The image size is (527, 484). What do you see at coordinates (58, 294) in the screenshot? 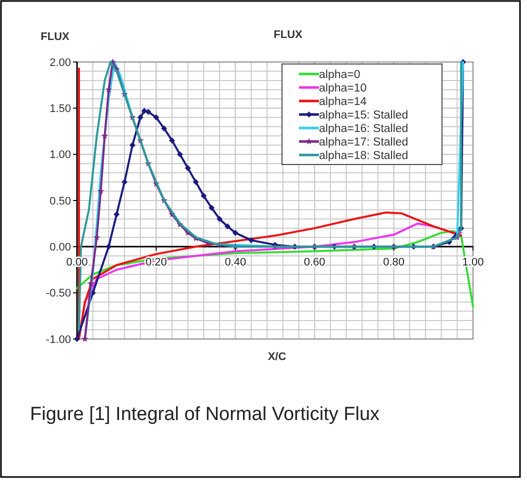
I see `y-tick-label: -0.50` at bounding box center [58, 294].